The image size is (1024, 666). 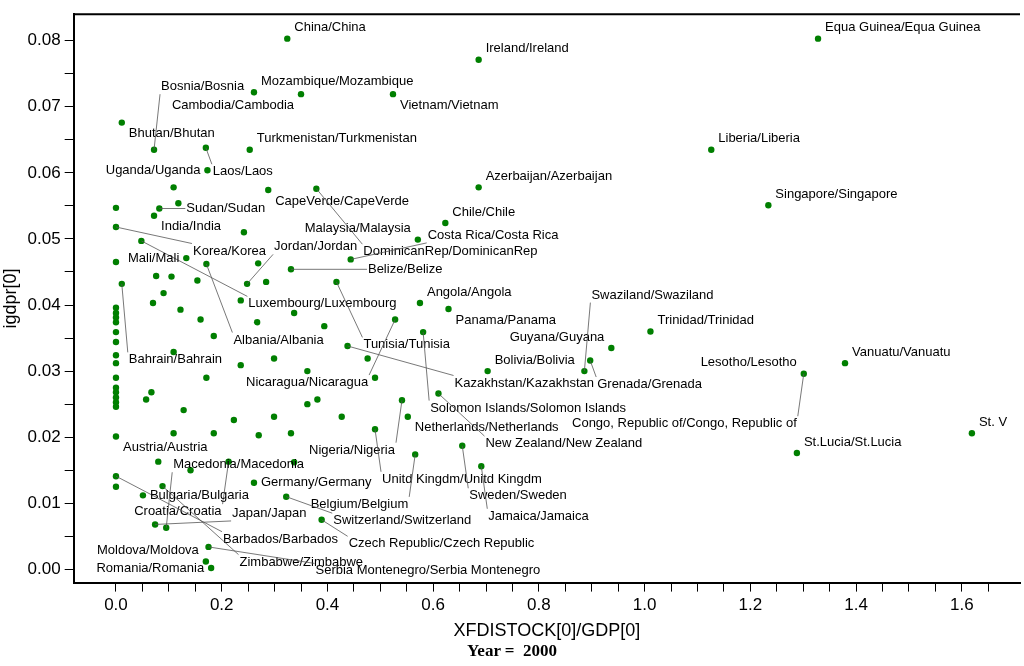 I want to click on annotation: Congo, Republic of/Congo, Republic of, so click(x=685, y=423).